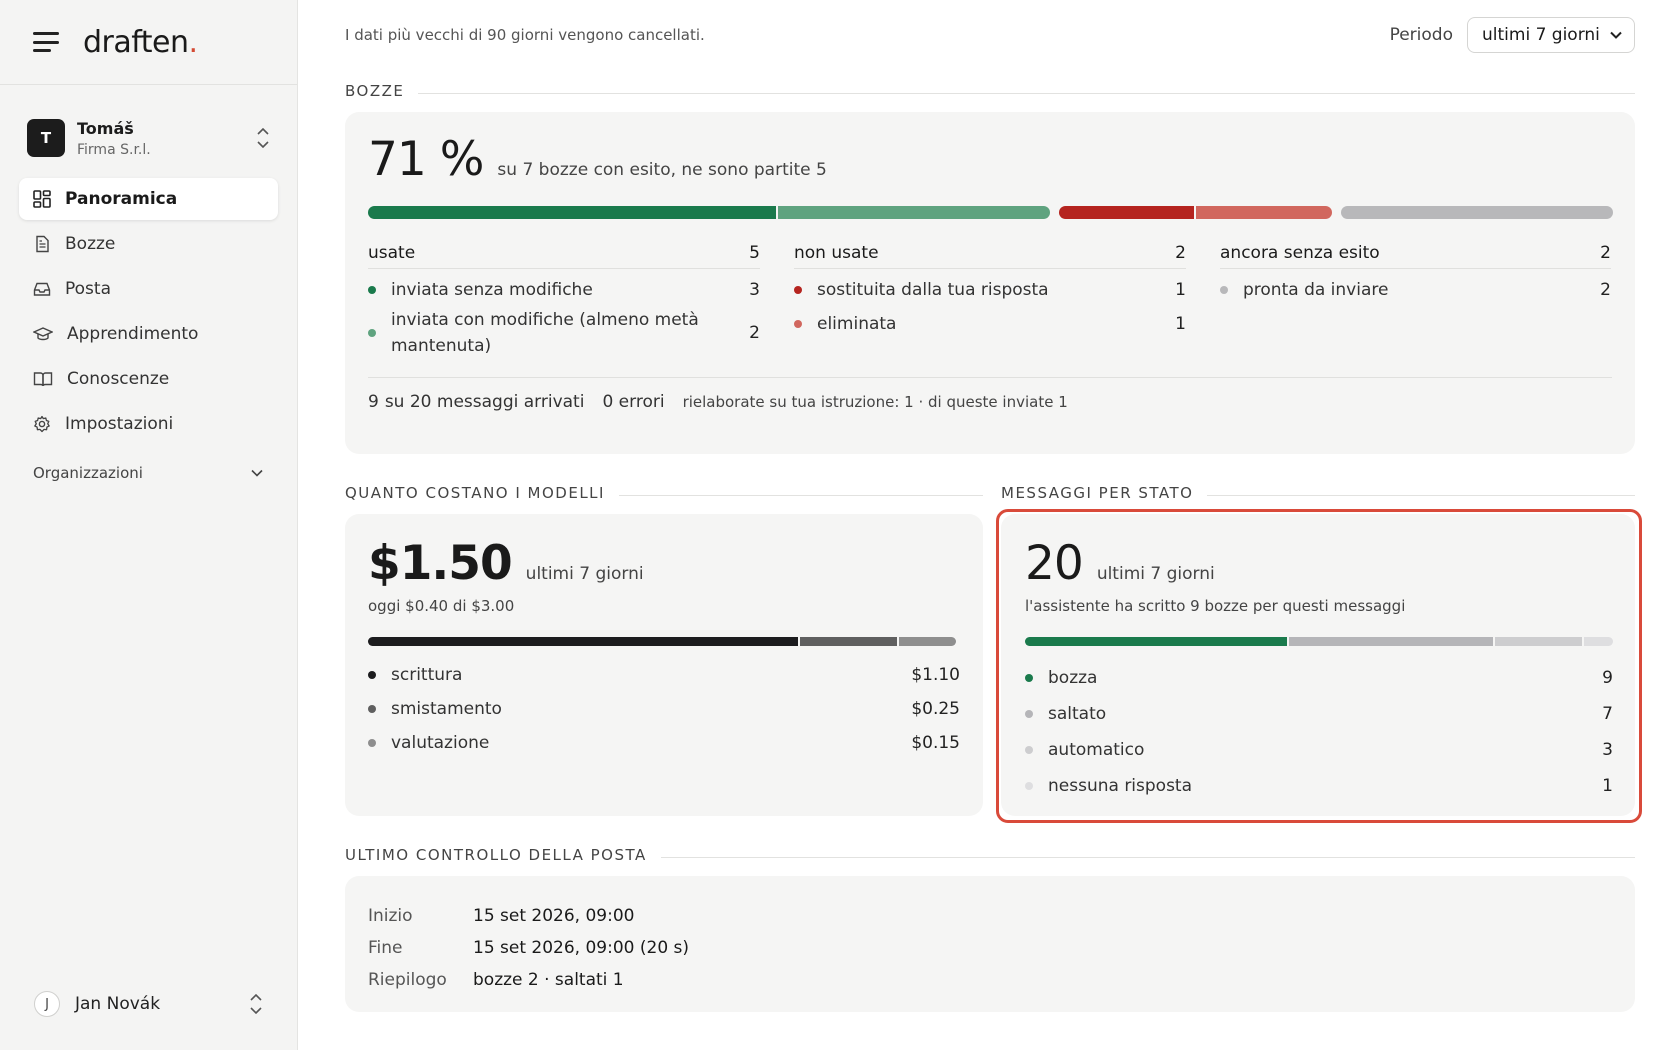 The height and width of the screenshot is (1050, 1680). What do you see at coordinates (990, 91) in the screenshot?
I see `section-bozze-title: BOZZE` at bounding box center [990, 91].